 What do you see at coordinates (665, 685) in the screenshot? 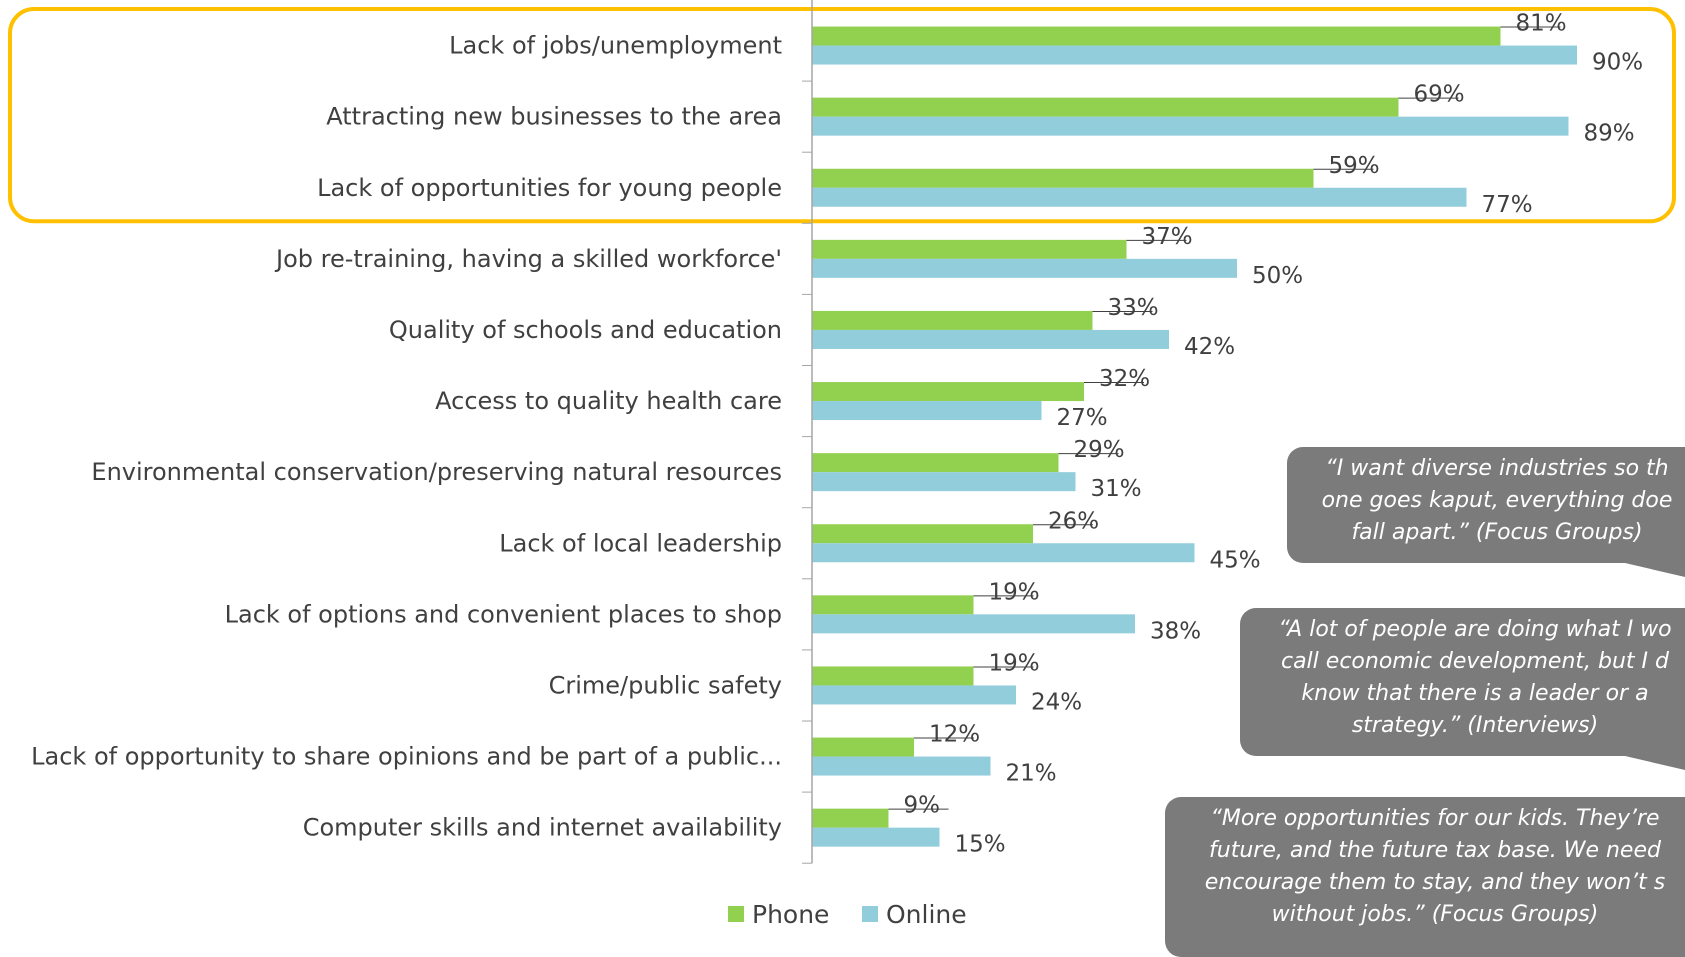
I see `category-label: Crime/public safety` at bounding box center [665, 685].